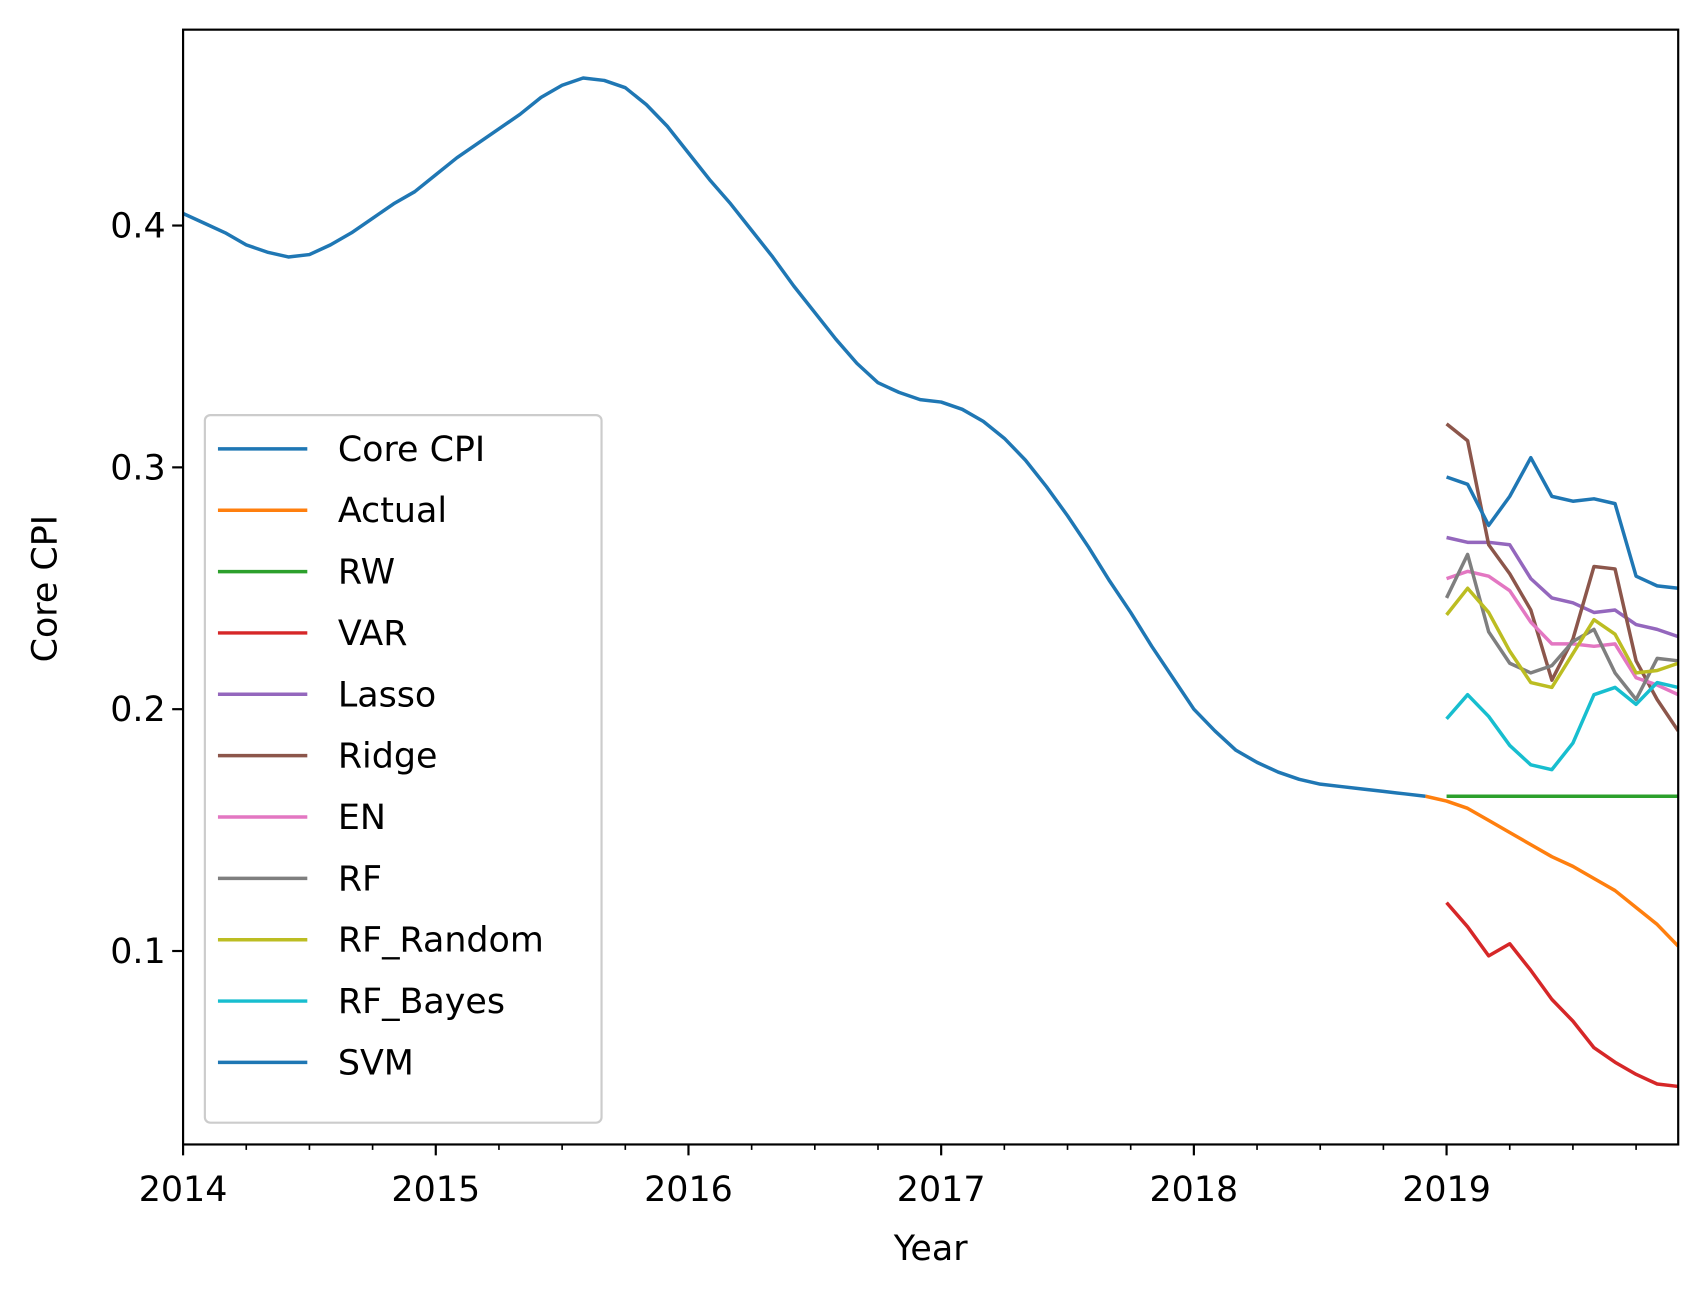  Describe the element at coordinates (388, 757) in the screenshot. I see `legend-label: Ridge` at that location.